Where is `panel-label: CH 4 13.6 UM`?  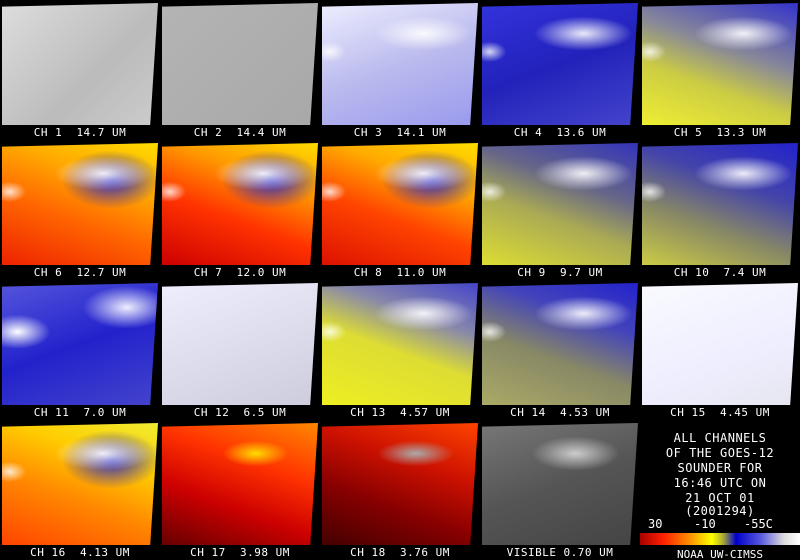 panel-label: CH 4 13.6 UM is located at coordinates (560, 132).